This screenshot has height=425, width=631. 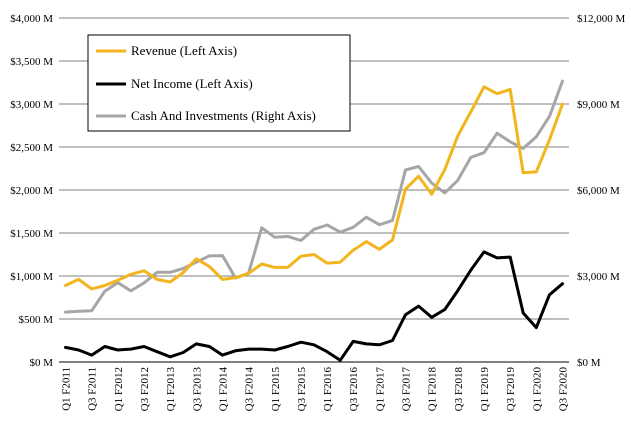 What do you see at coordinates (328, 389) in the screenshot?
I see `x-axis-tick-label: Q1 F2016` at bounding box center [328, 389].